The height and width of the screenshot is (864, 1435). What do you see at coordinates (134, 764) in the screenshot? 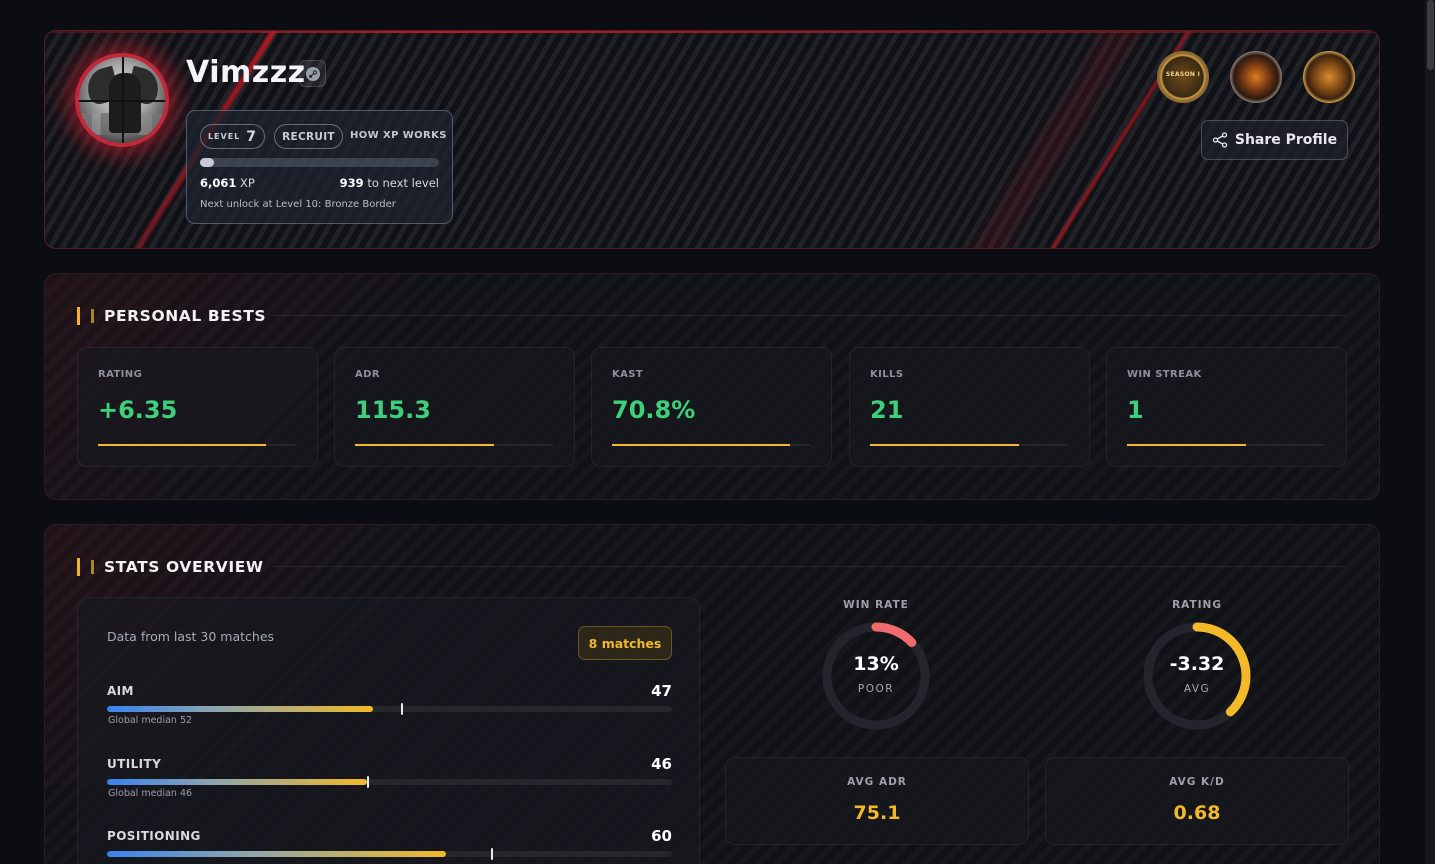
I see `skill-name: UTILITY` at bounding box center [134, 764].